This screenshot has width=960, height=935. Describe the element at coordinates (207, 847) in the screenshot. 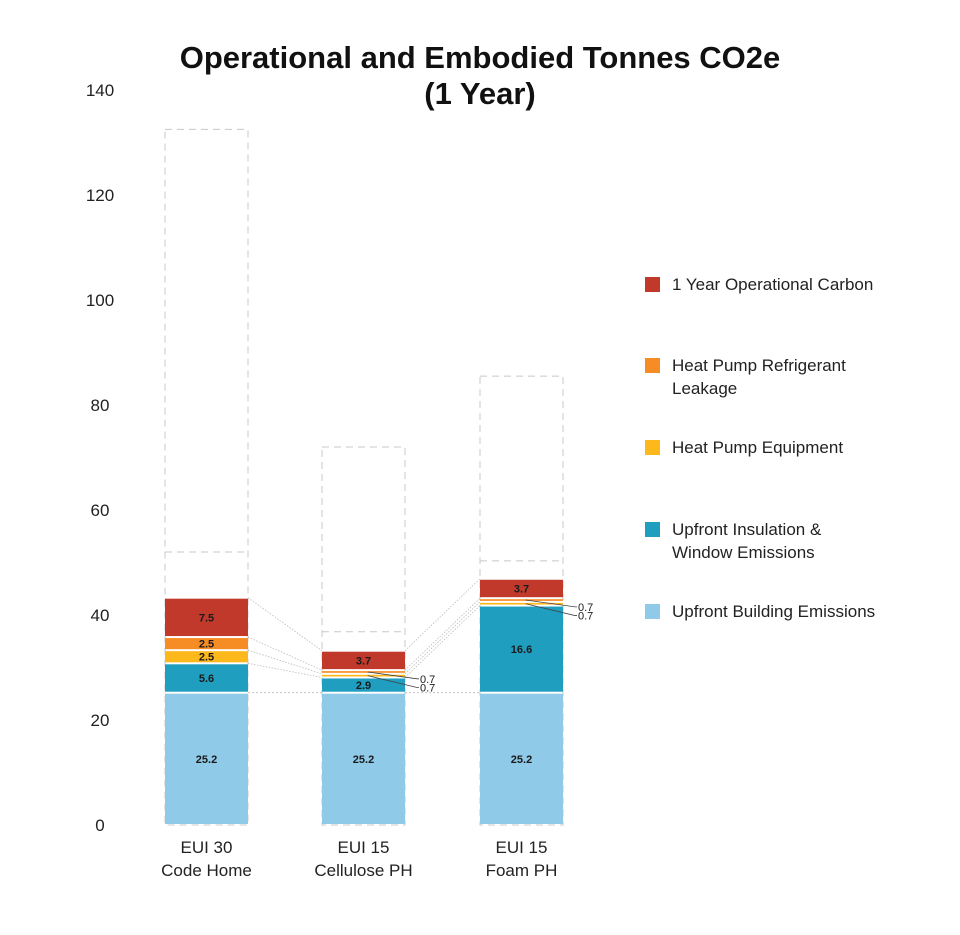

I see `x-category-label: EUI 30` at that location.